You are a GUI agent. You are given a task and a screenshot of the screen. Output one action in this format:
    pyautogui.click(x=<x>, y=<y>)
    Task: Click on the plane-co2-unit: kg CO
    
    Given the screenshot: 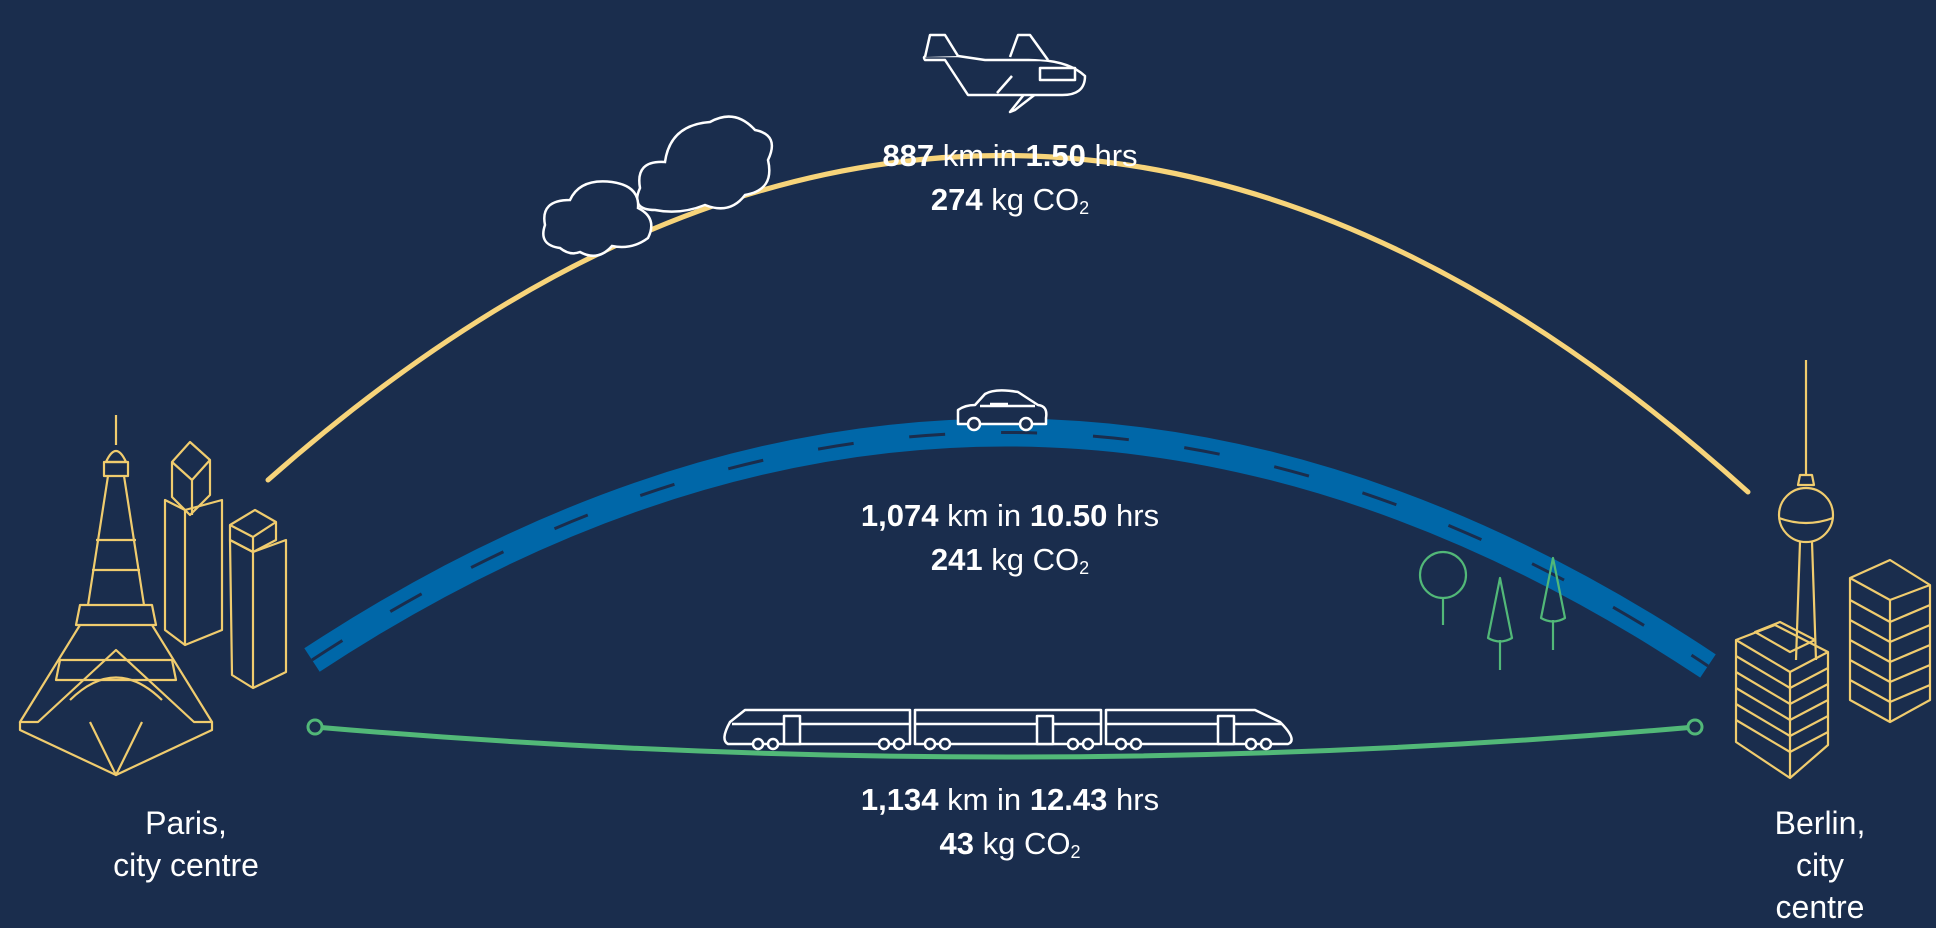 What is the action you would take?
    pyautogui.click(x=1035, y=199)
    